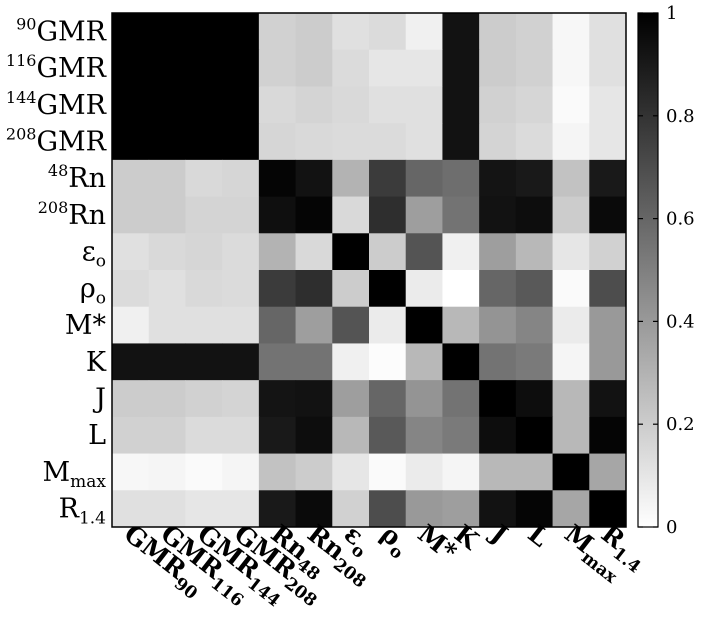  I want to click on heatmap-cell-r3-c5, so click(314, 142).